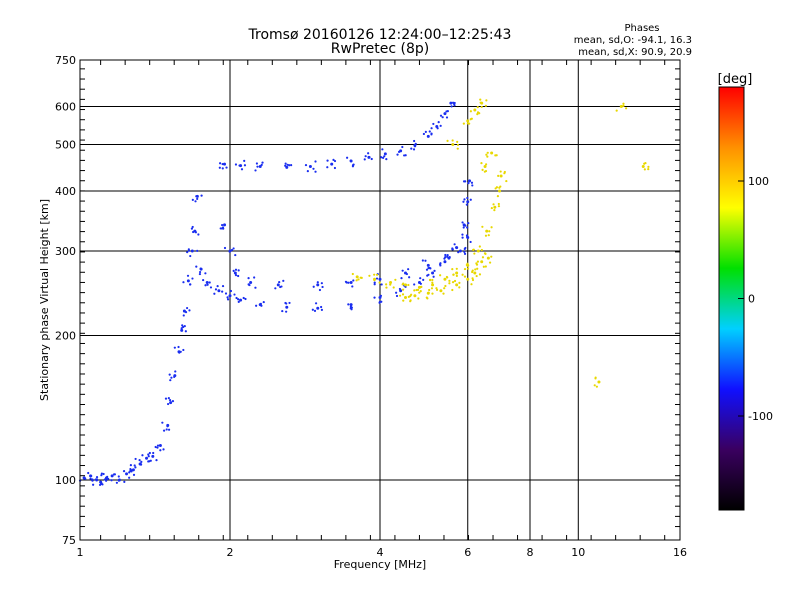 The height and width of the screenshot is (600, 800). What do you see at coordinates (65, 191) in the screenshot?
I see `y-tick-label: 400` at bounding box center [65, 191].